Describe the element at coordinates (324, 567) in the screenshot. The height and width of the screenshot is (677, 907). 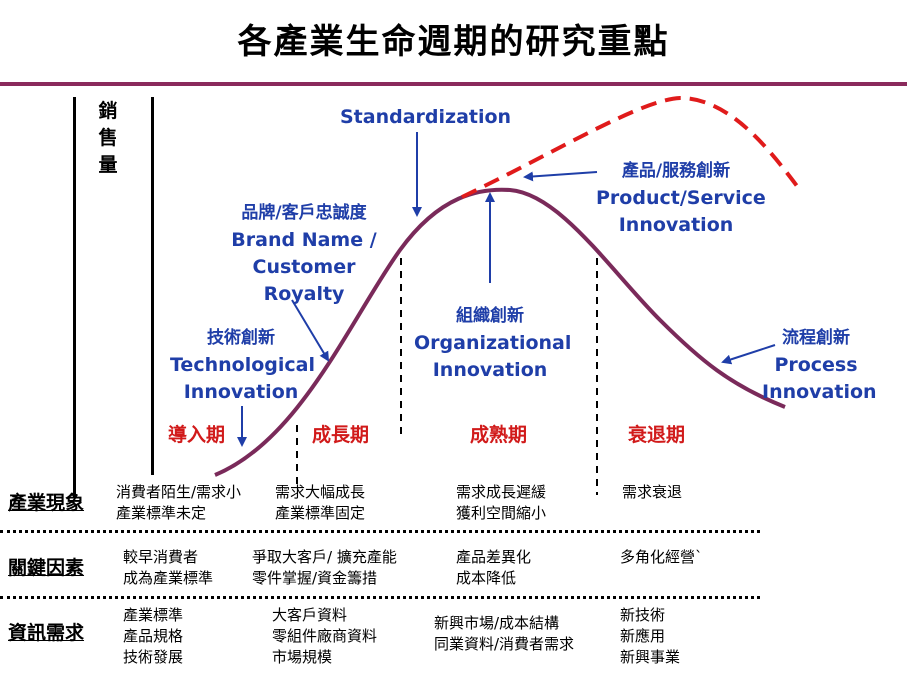
I see `row2-cell-growth: 爭取大客戶/ 擴充產能 零件掌握/資金籌措` at that location.